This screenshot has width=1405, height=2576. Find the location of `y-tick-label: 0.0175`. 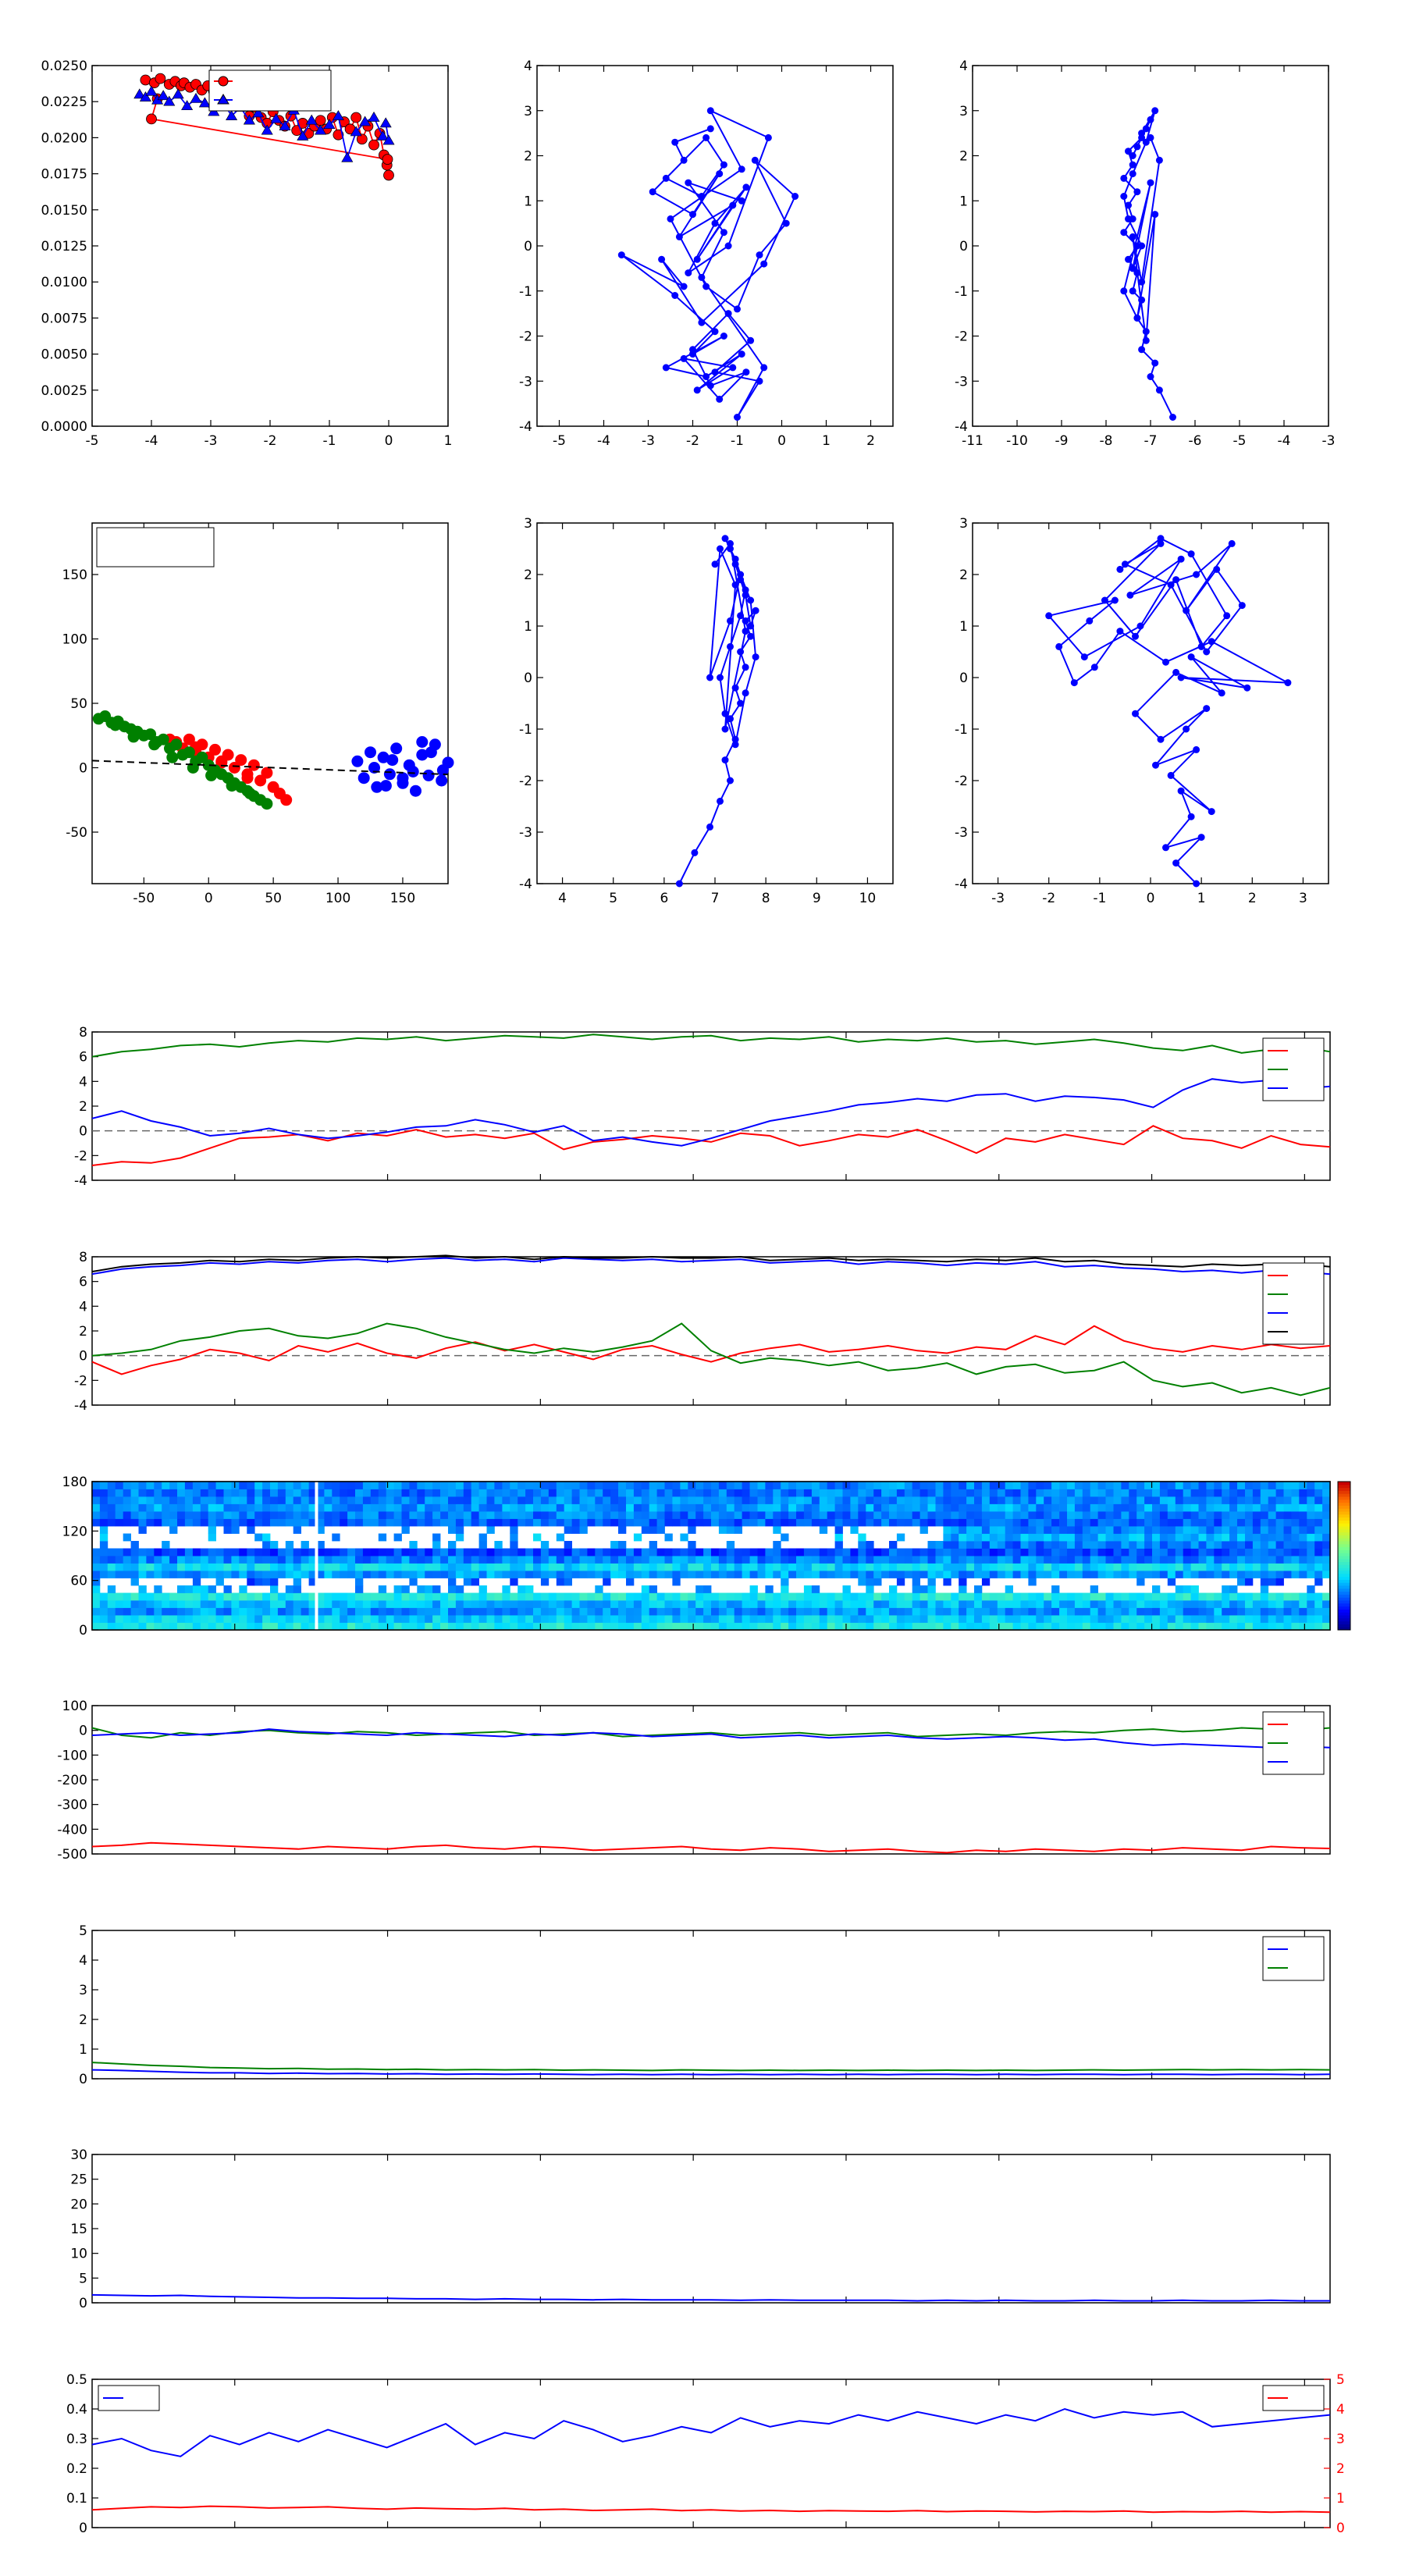

y-tick-label: 0.0175 is located at coordinates (64, 175).